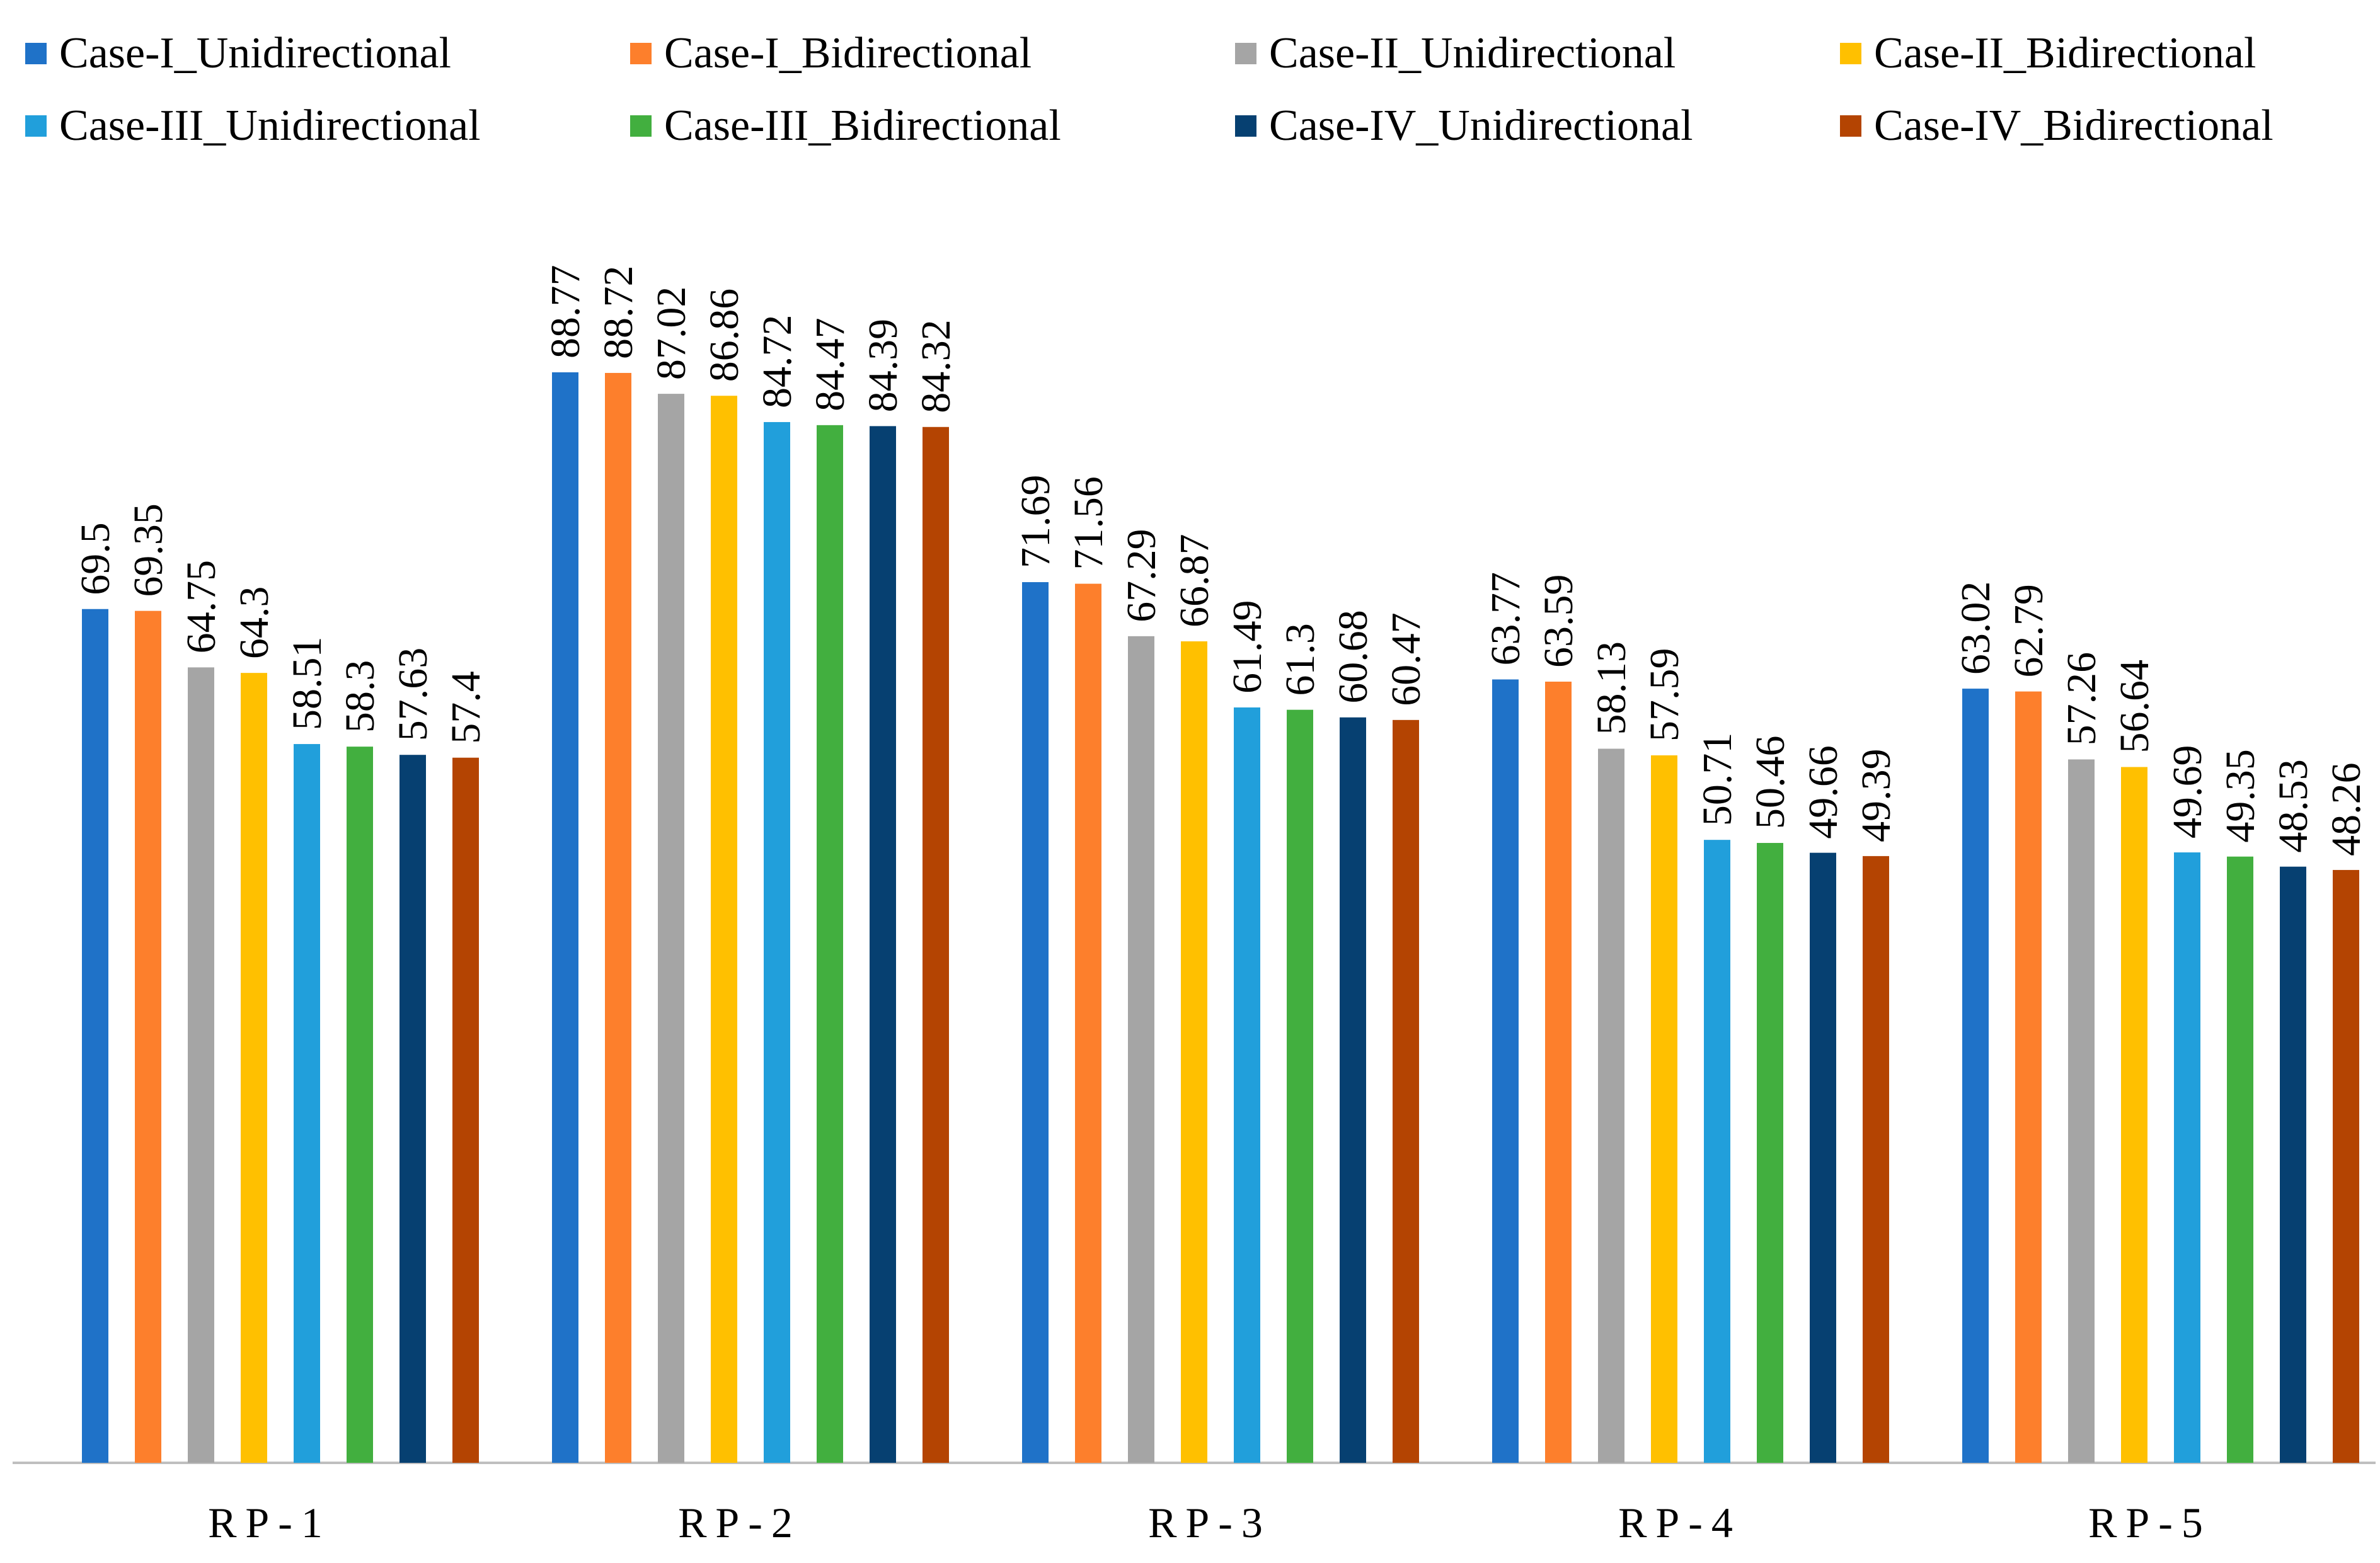 The image size is (2380, 1563). Describe the element at coordinates (148, 1036) in the screenshot. I see `bar-rp-1-case-i-bidirectional` at that location.